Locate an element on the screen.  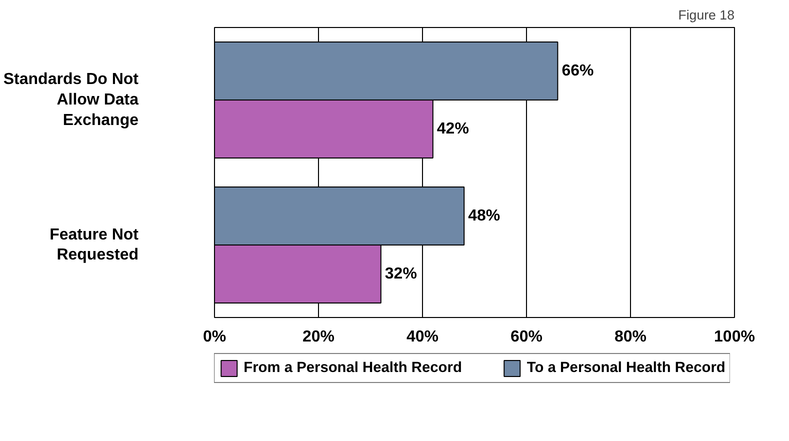
x-tick-label: 60% is located at coordinates (526, 337).